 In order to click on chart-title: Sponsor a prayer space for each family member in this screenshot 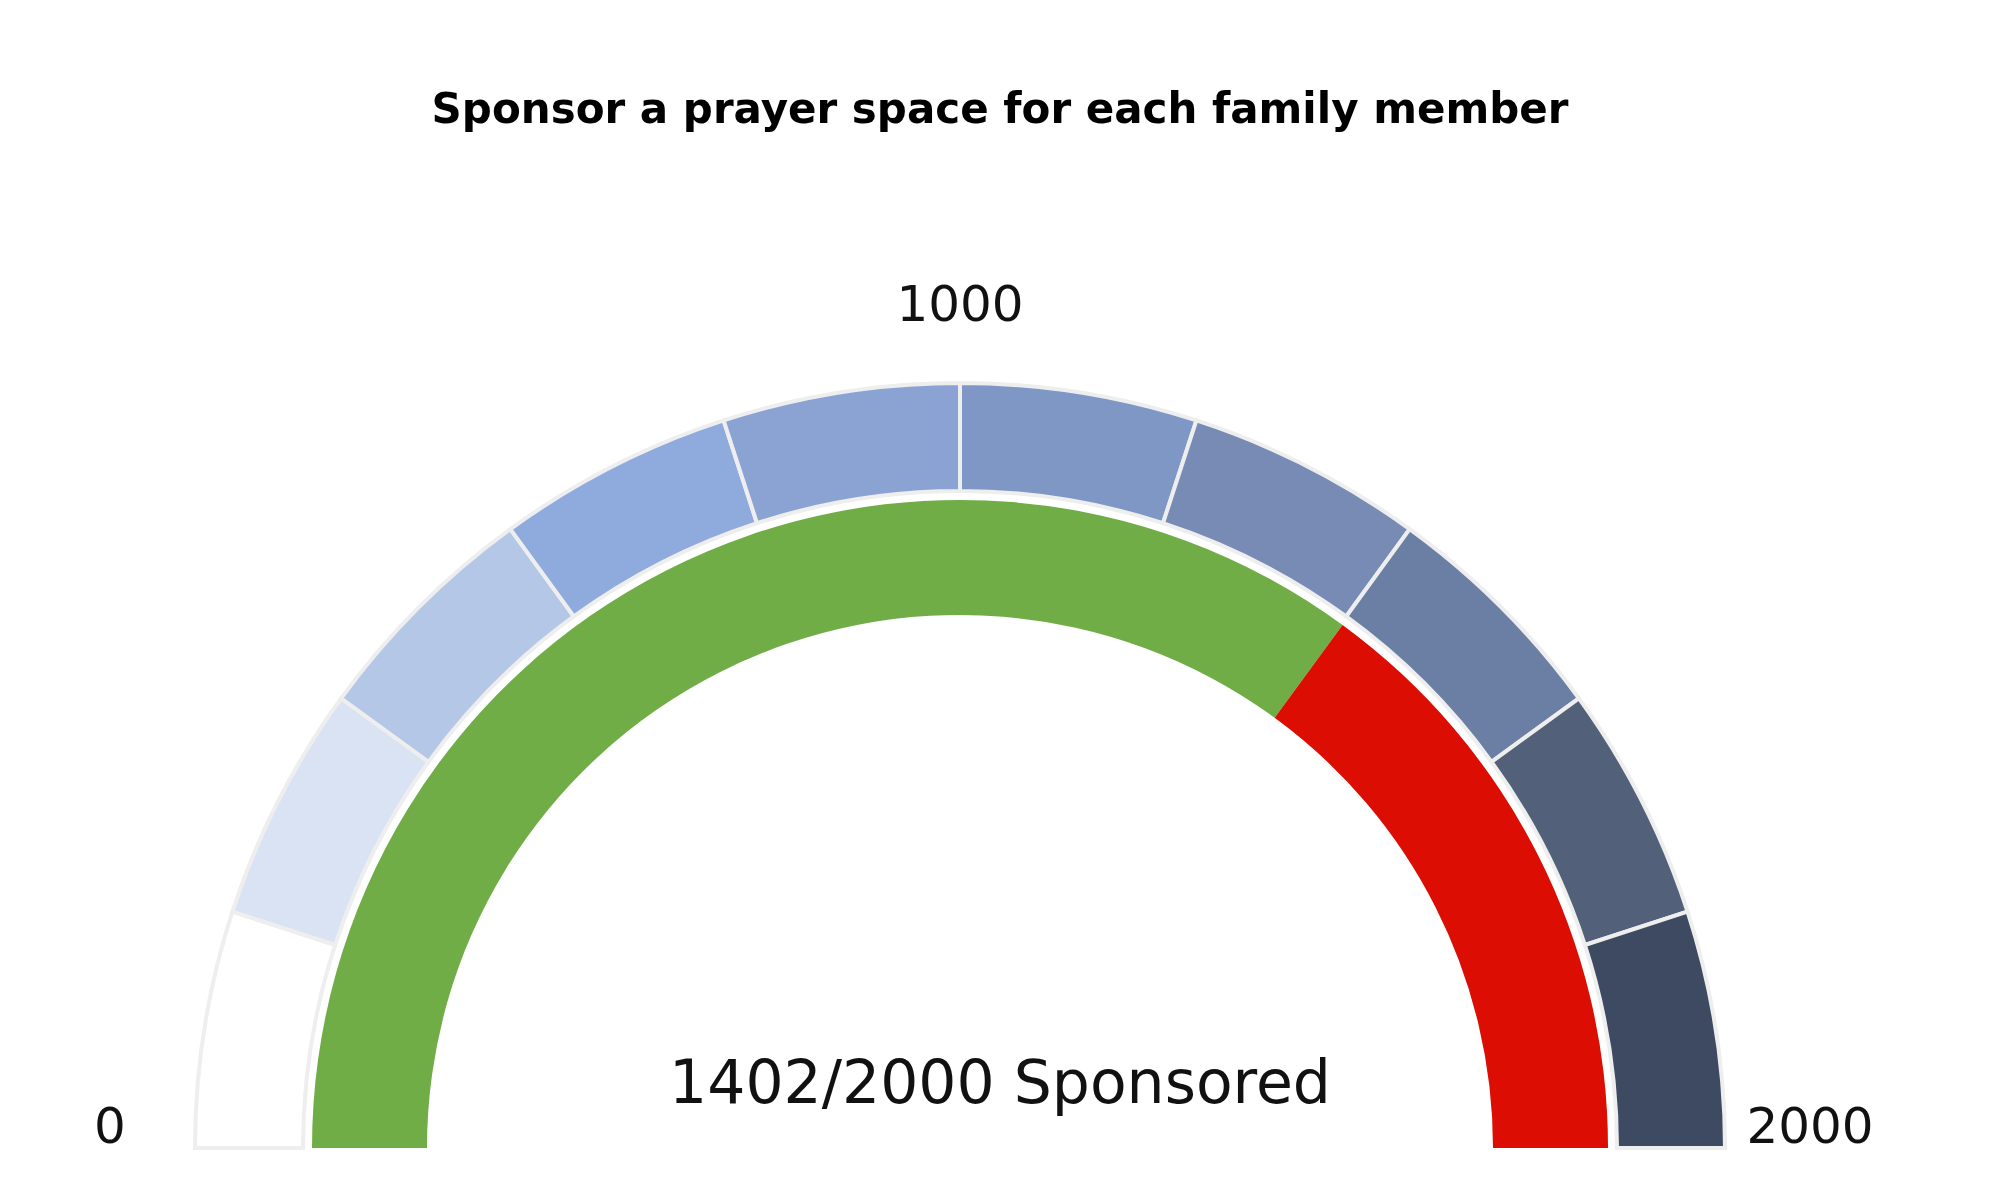, I will do `click(1000, 108)`.